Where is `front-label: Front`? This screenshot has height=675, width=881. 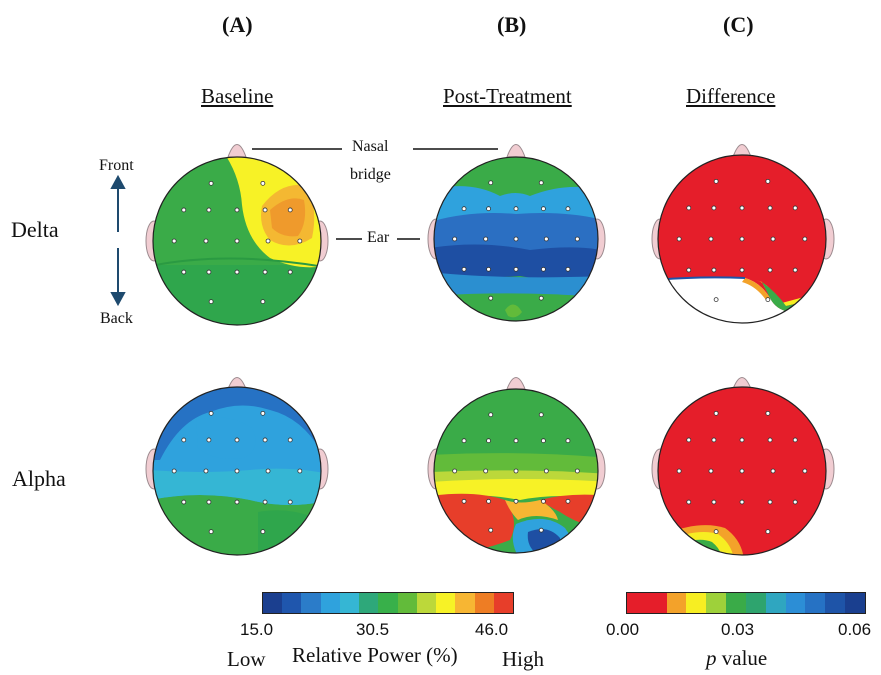 front-label: Front is located at coordinates (116, 165).